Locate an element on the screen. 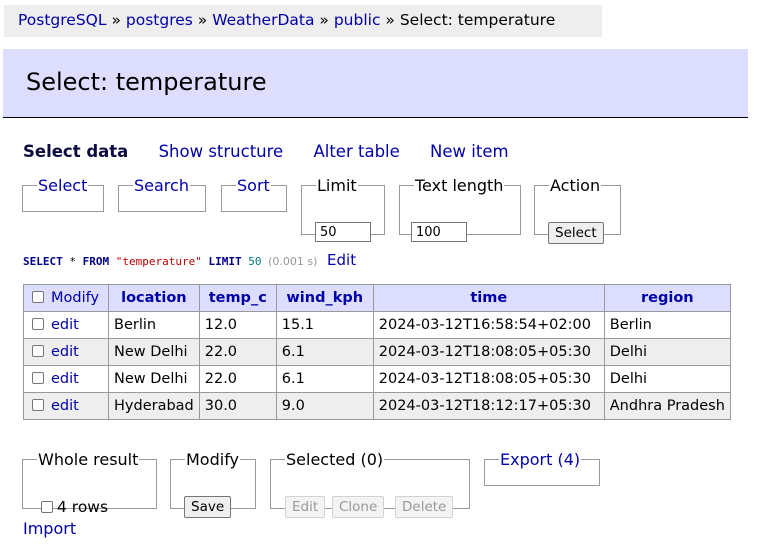  text-length-fieldset: Text length is located at coordinates (460, 209).